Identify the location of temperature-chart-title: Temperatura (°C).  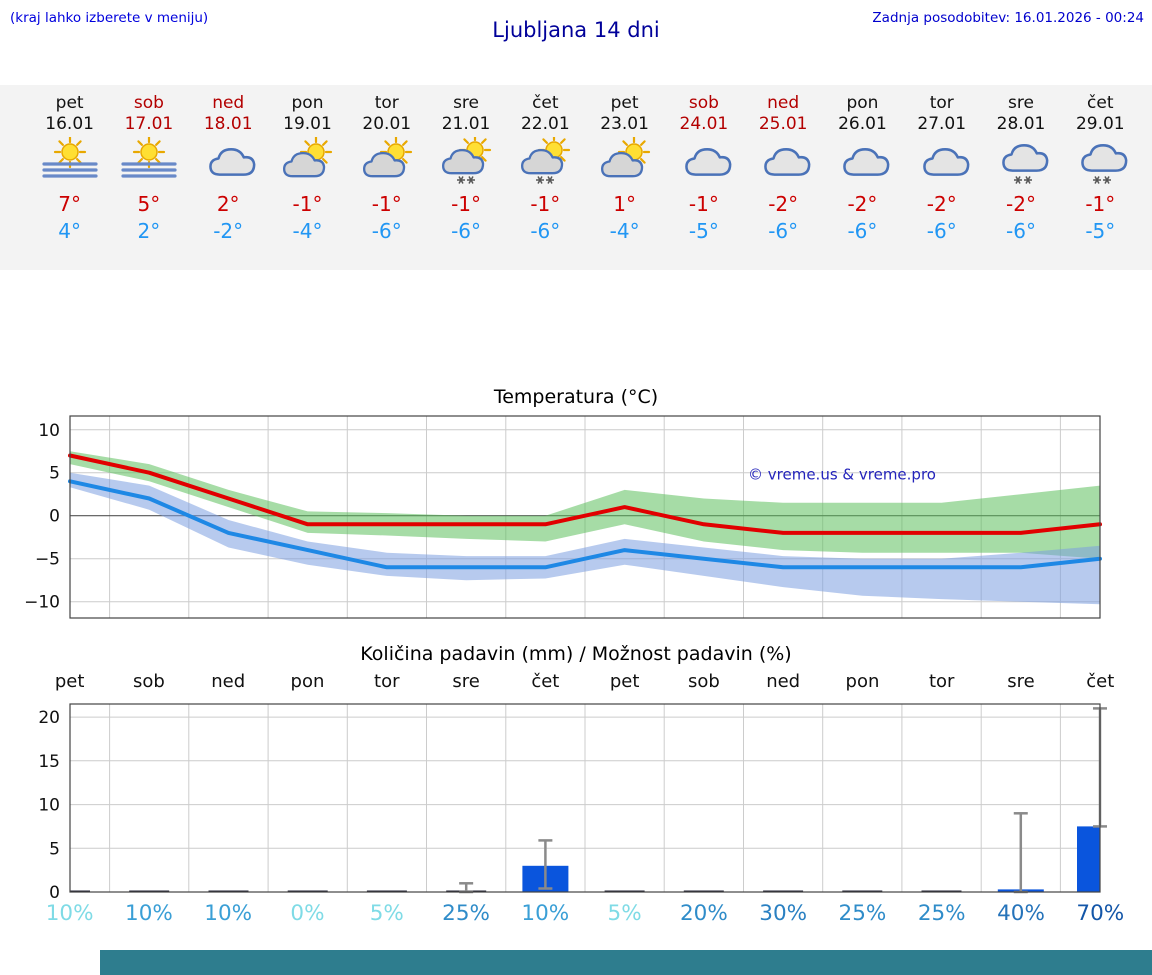
(576, 397).